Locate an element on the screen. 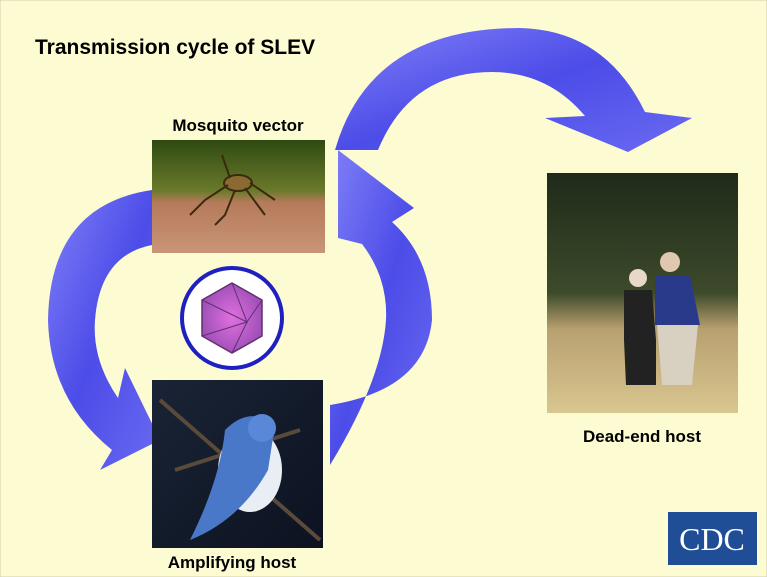 The width and height of the screenshot is (767, 577). virus-edges is located at coordinates (232, 318).